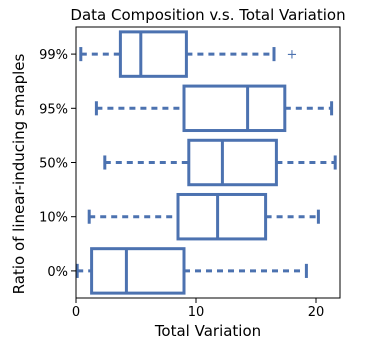  What do you see at coordinates (234, 108) in the screenshot?
I see `box-ratio-95pct` at bounding box center [234, 108].